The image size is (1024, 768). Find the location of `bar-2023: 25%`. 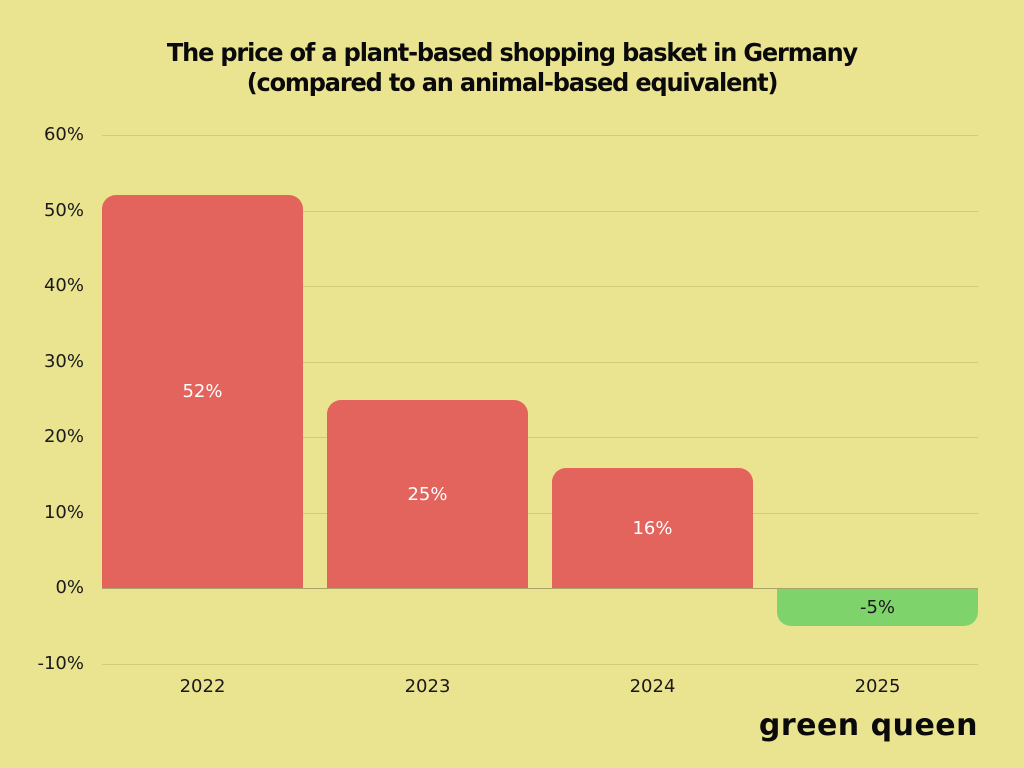

bar-2023: 25% is located at coordinates (427, 494).